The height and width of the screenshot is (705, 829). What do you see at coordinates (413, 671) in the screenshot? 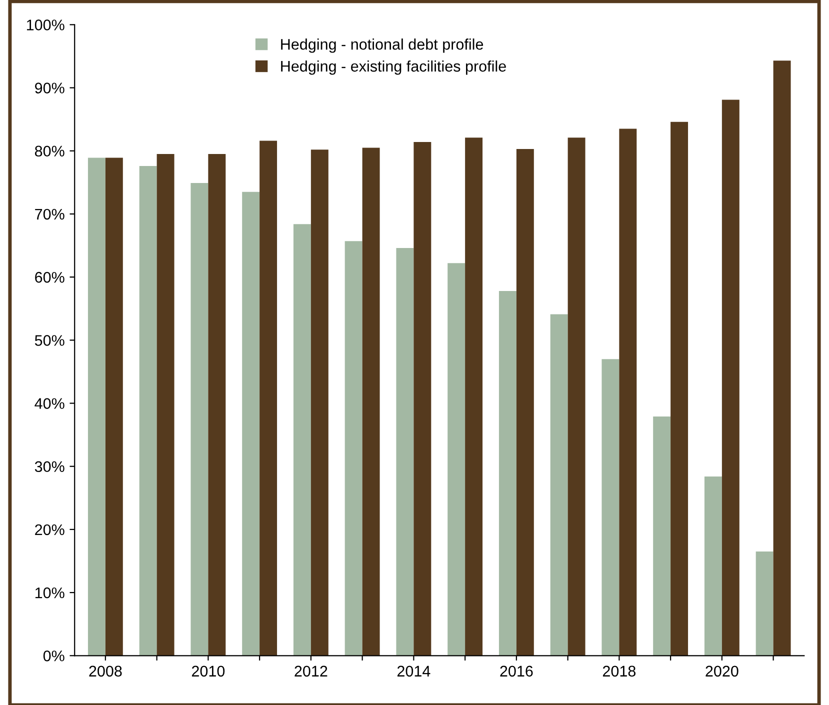
I see `x-tick-label: 2014` at bounding box center [413, 671].